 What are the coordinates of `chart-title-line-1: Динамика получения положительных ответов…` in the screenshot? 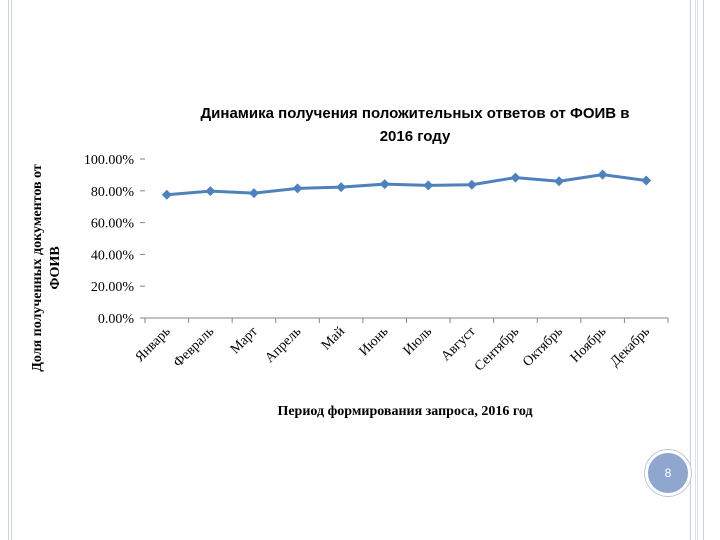 It's located at (414, 113).